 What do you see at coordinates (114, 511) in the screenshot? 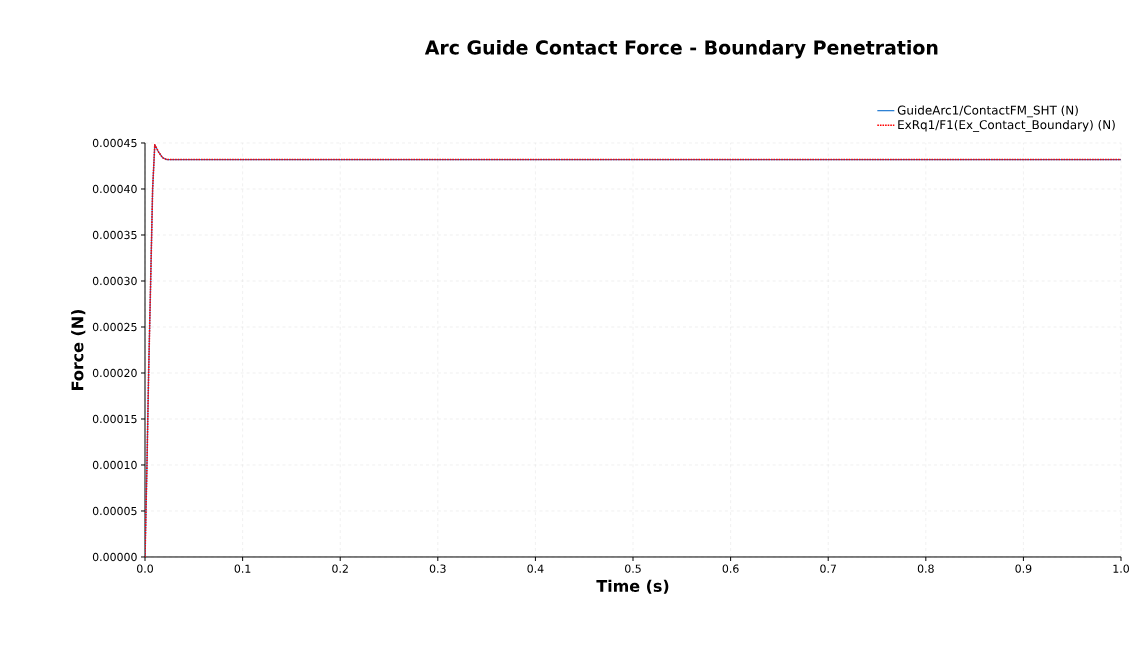
I see `y-tick-label: 0.00005` at bounding box center [114, 511].